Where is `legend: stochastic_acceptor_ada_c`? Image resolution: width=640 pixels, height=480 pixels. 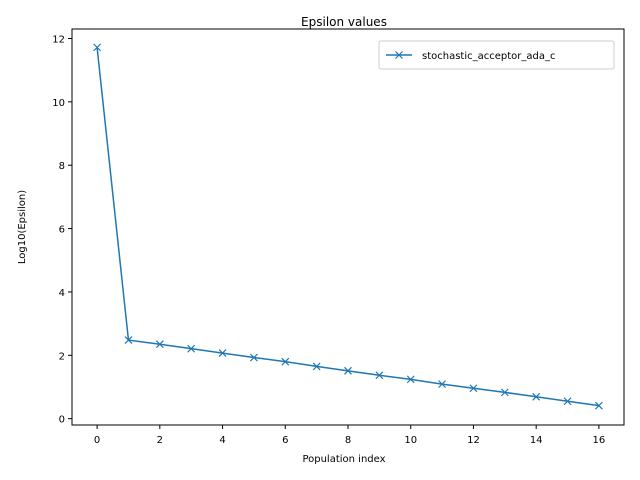
legend: stochastic_acceptor_ada_c is located at coordinates (496, 55).